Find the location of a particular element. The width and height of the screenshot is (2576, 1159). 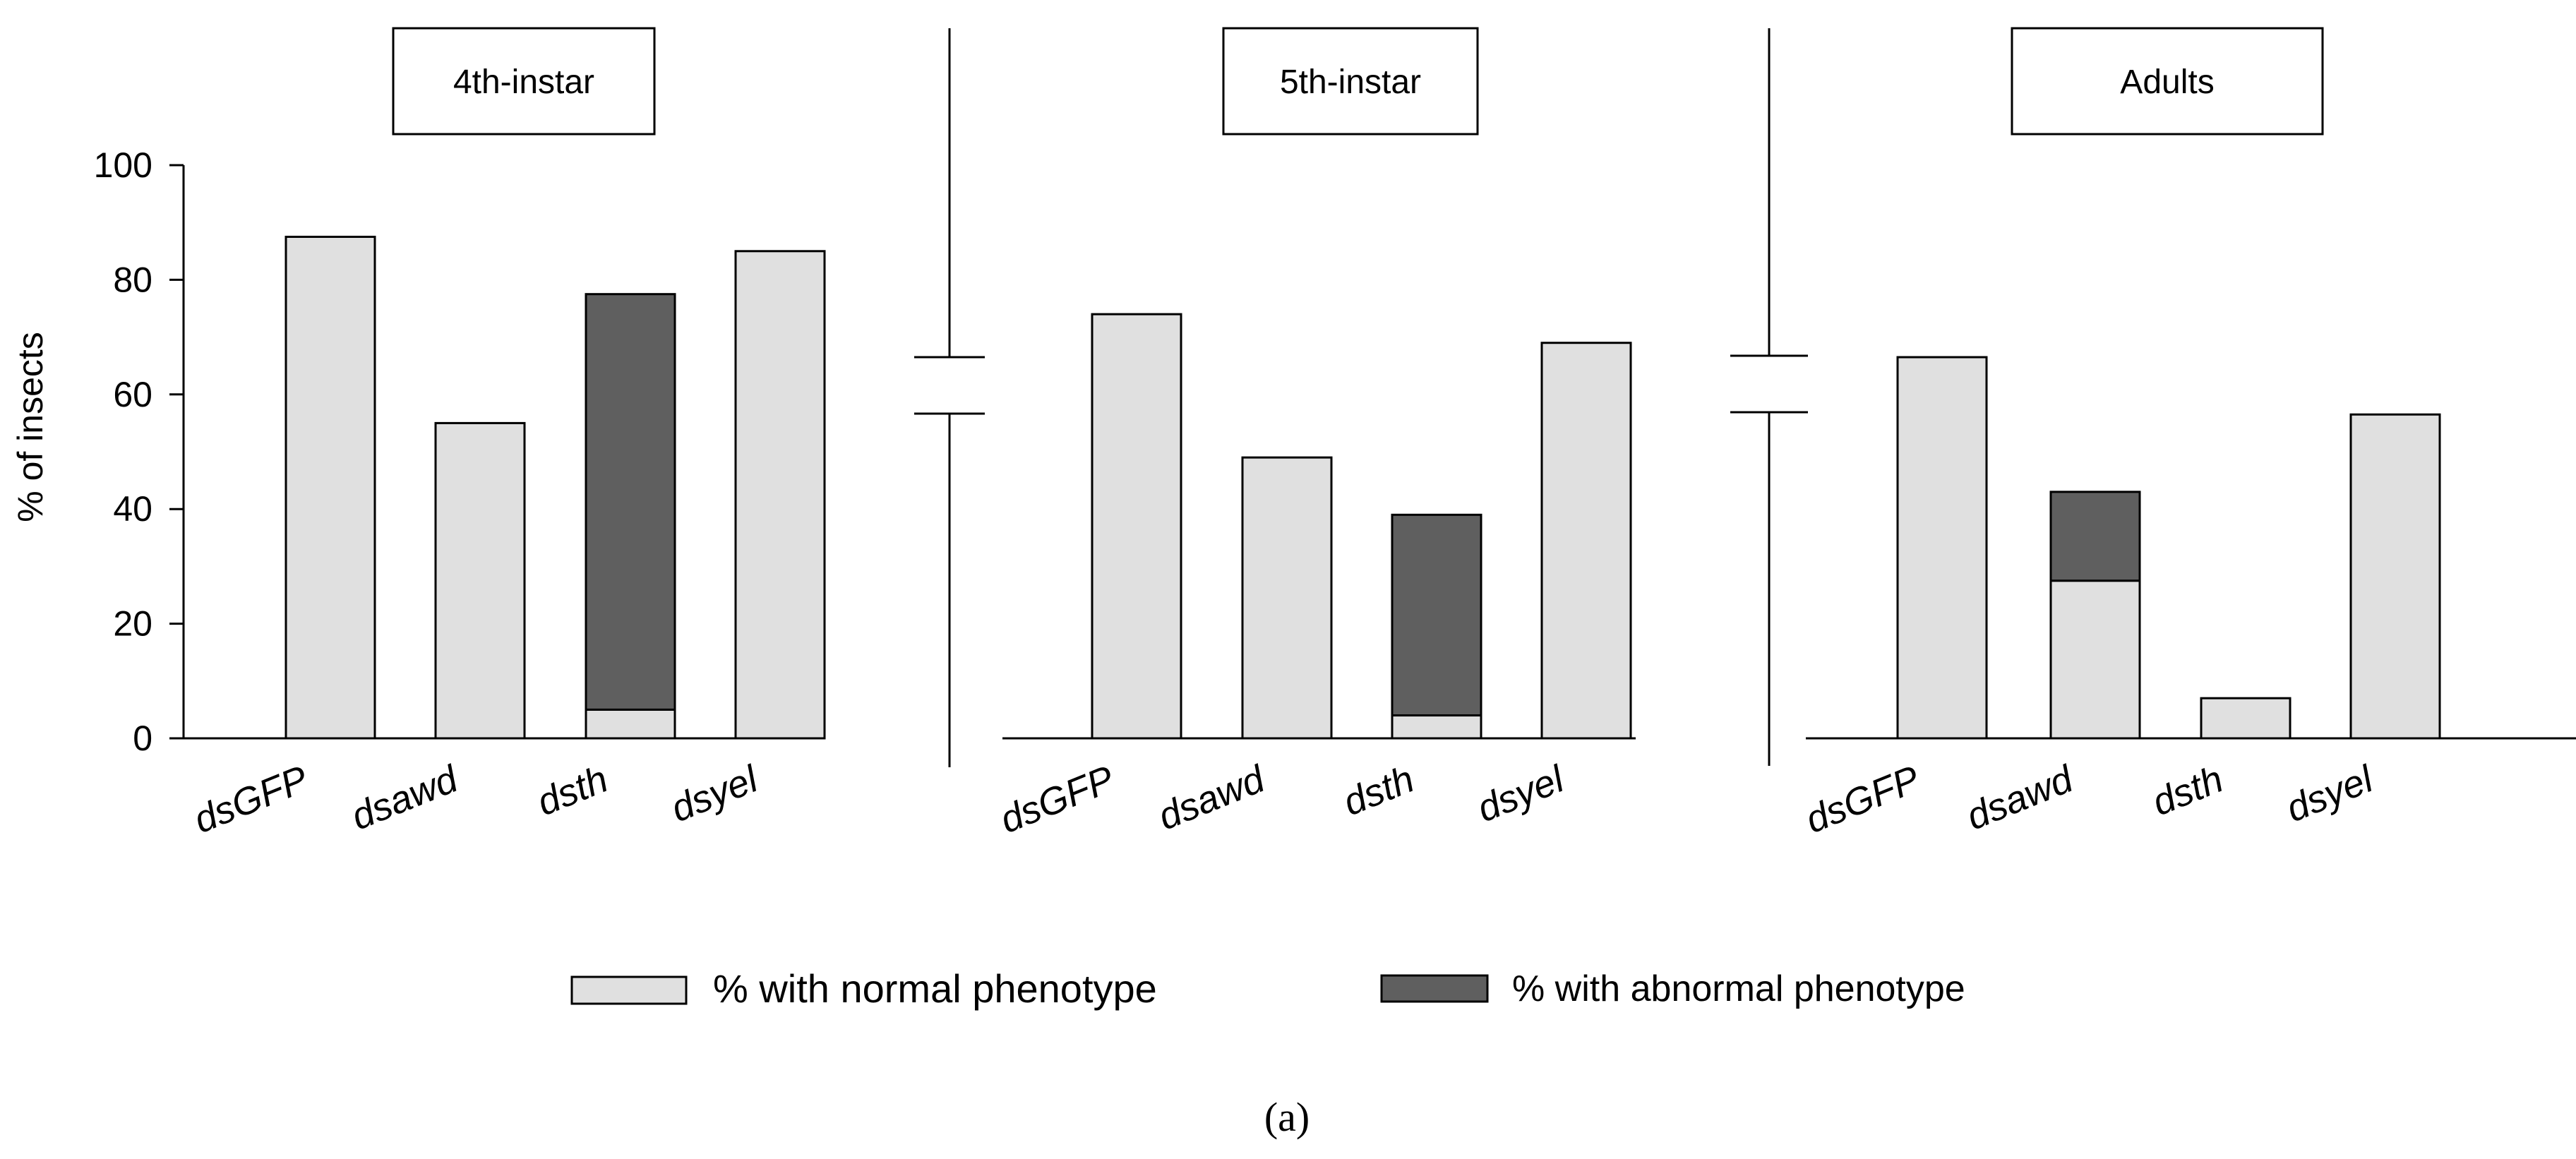

panel-3-title-box is located at coordinates (2167, 81).